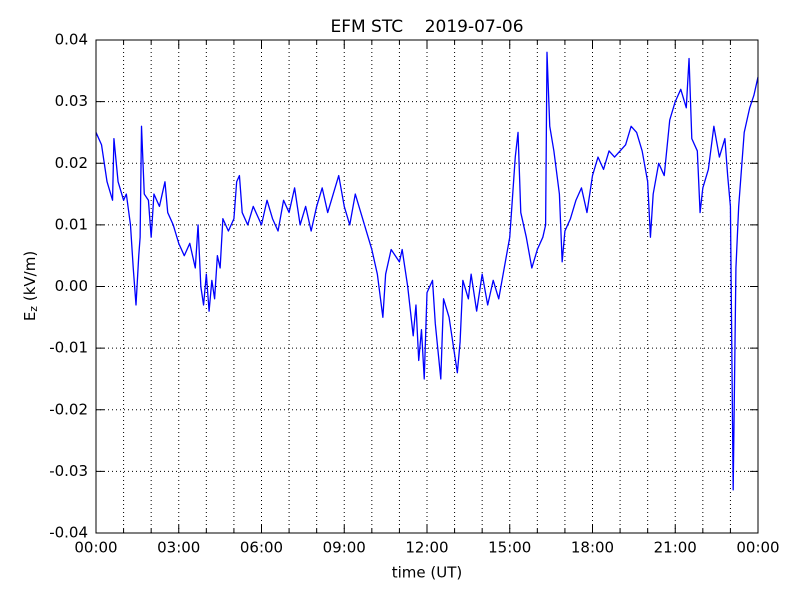  Describe the element at coordinates (30, 316) in the screenshot. I see `y-label-main: E` at that location.